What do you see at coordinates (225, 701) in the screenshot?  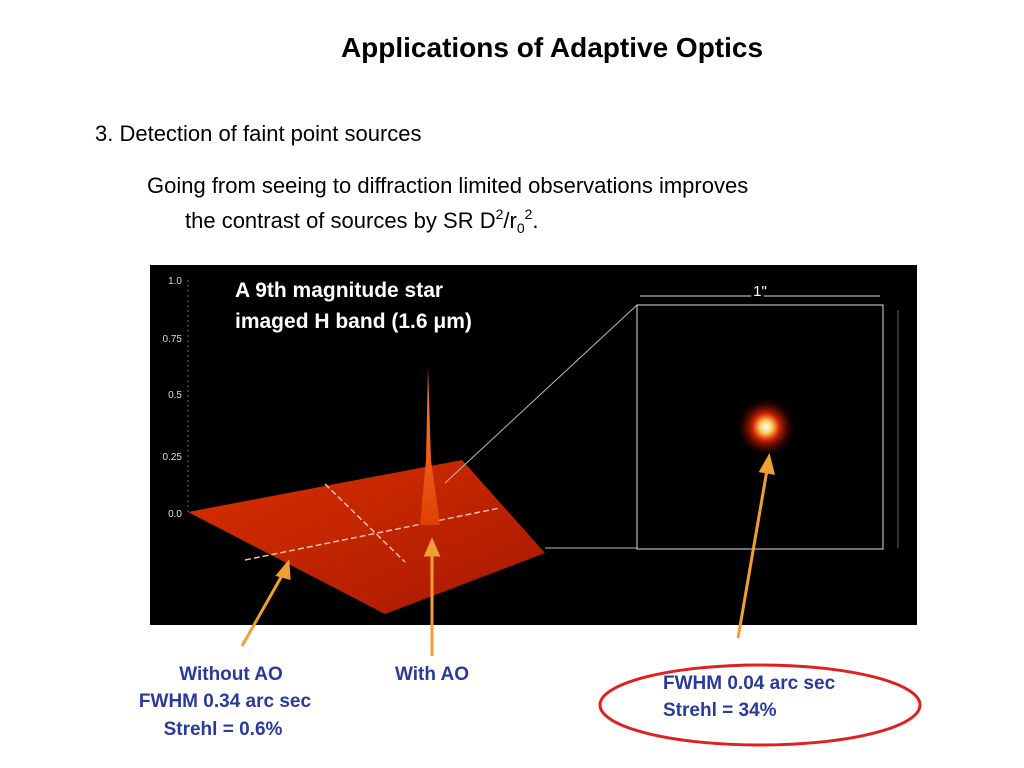 I see `annotation: FWHM 0.34 arc sec` at bounding box center [225, 701].